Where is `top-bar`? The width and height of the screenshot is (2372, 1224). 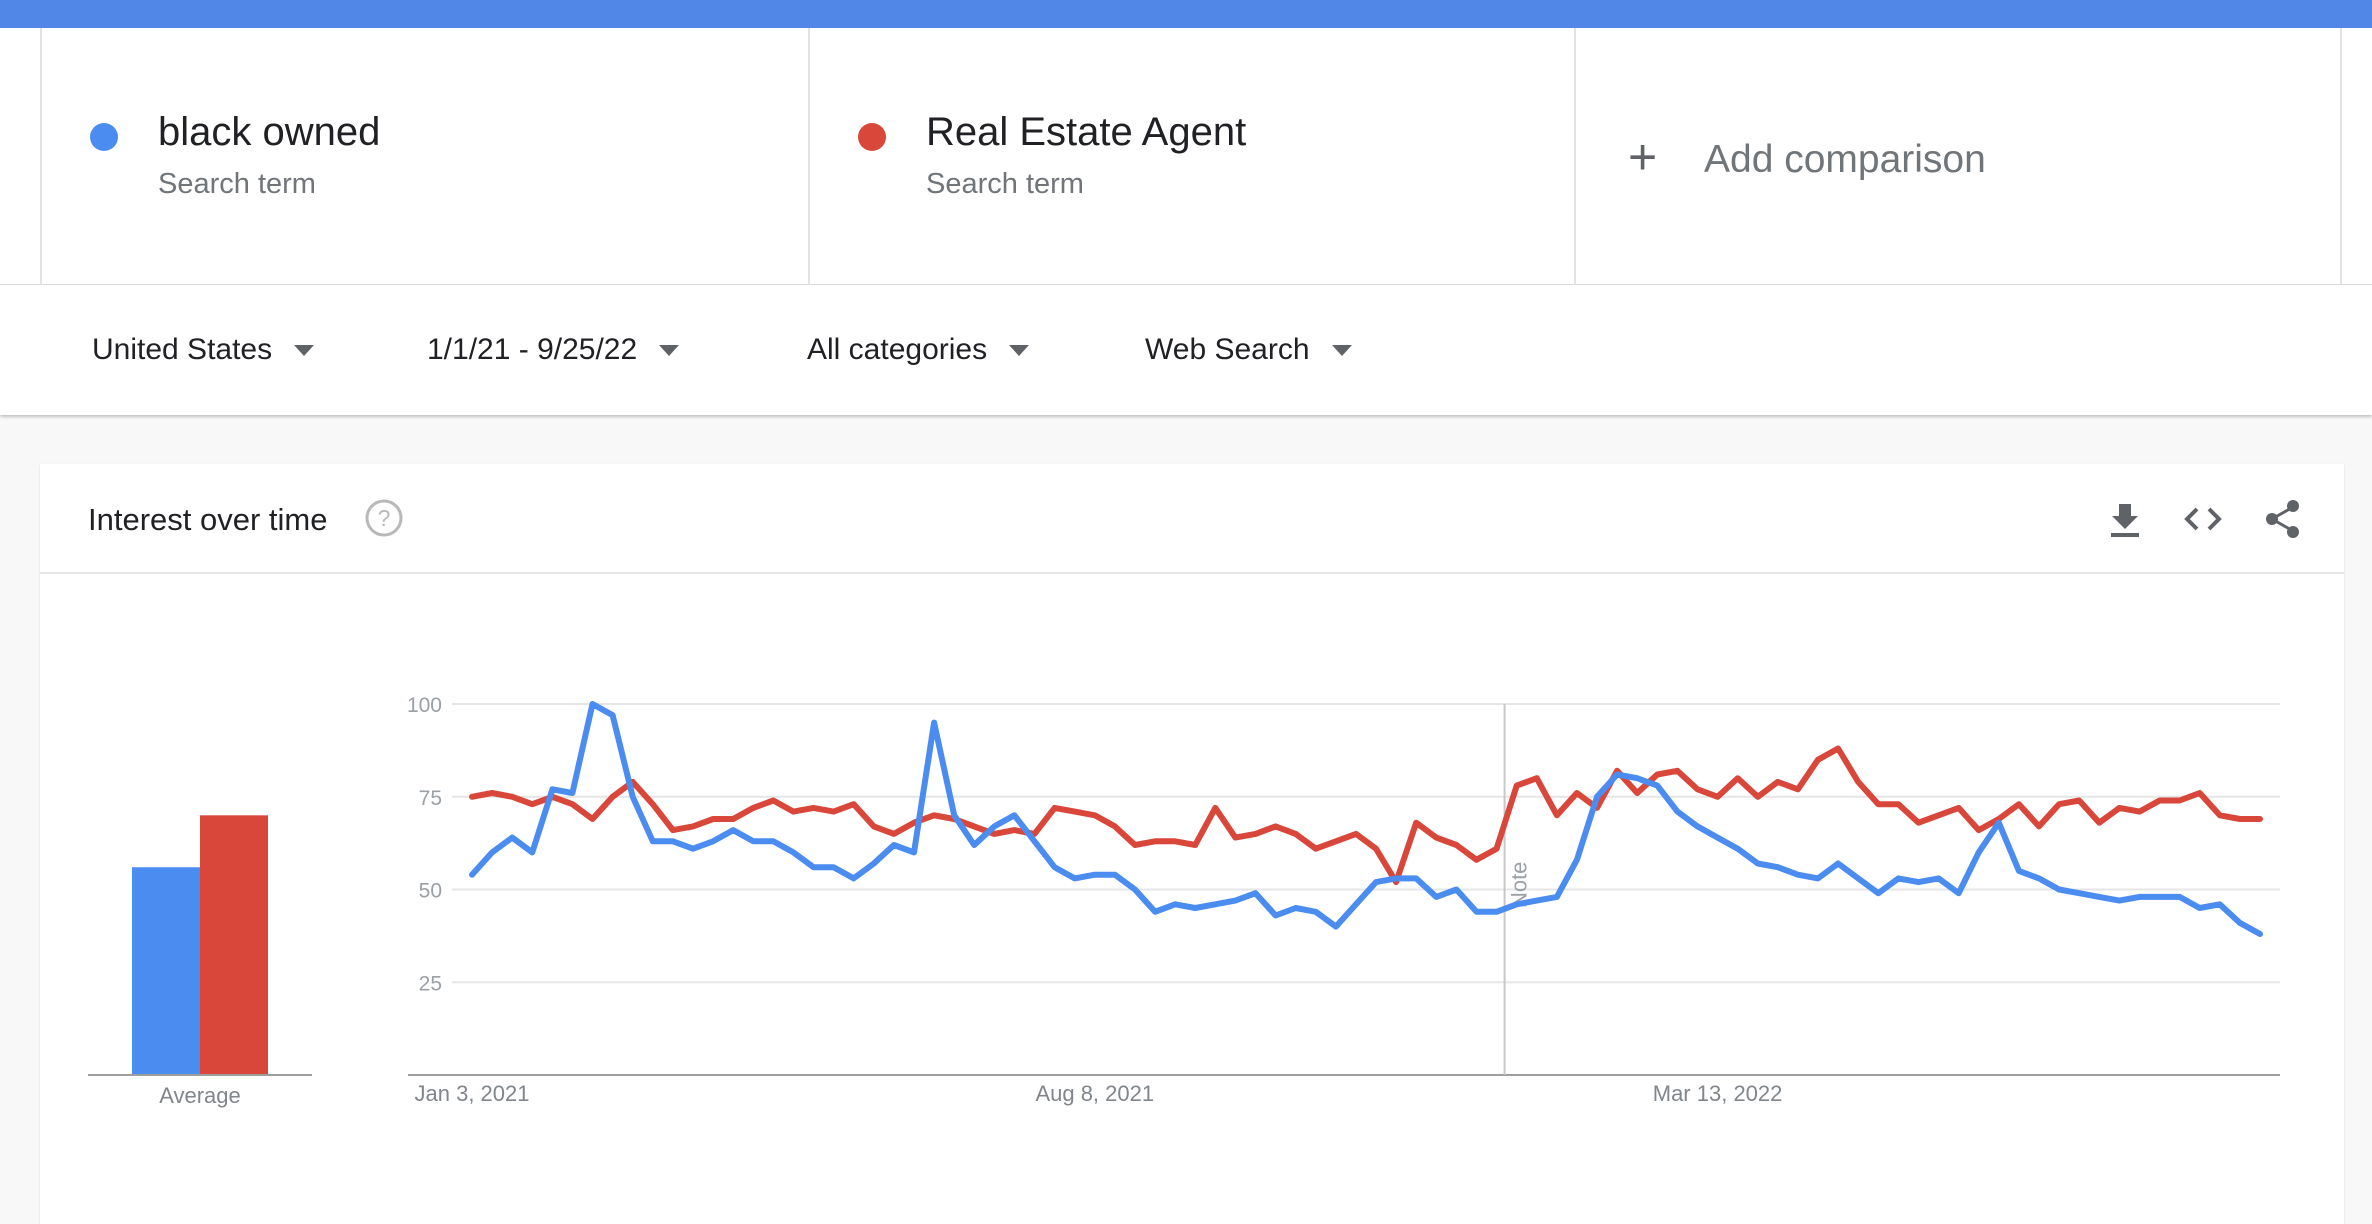
top-bar is located at coordinates (1186, 14).